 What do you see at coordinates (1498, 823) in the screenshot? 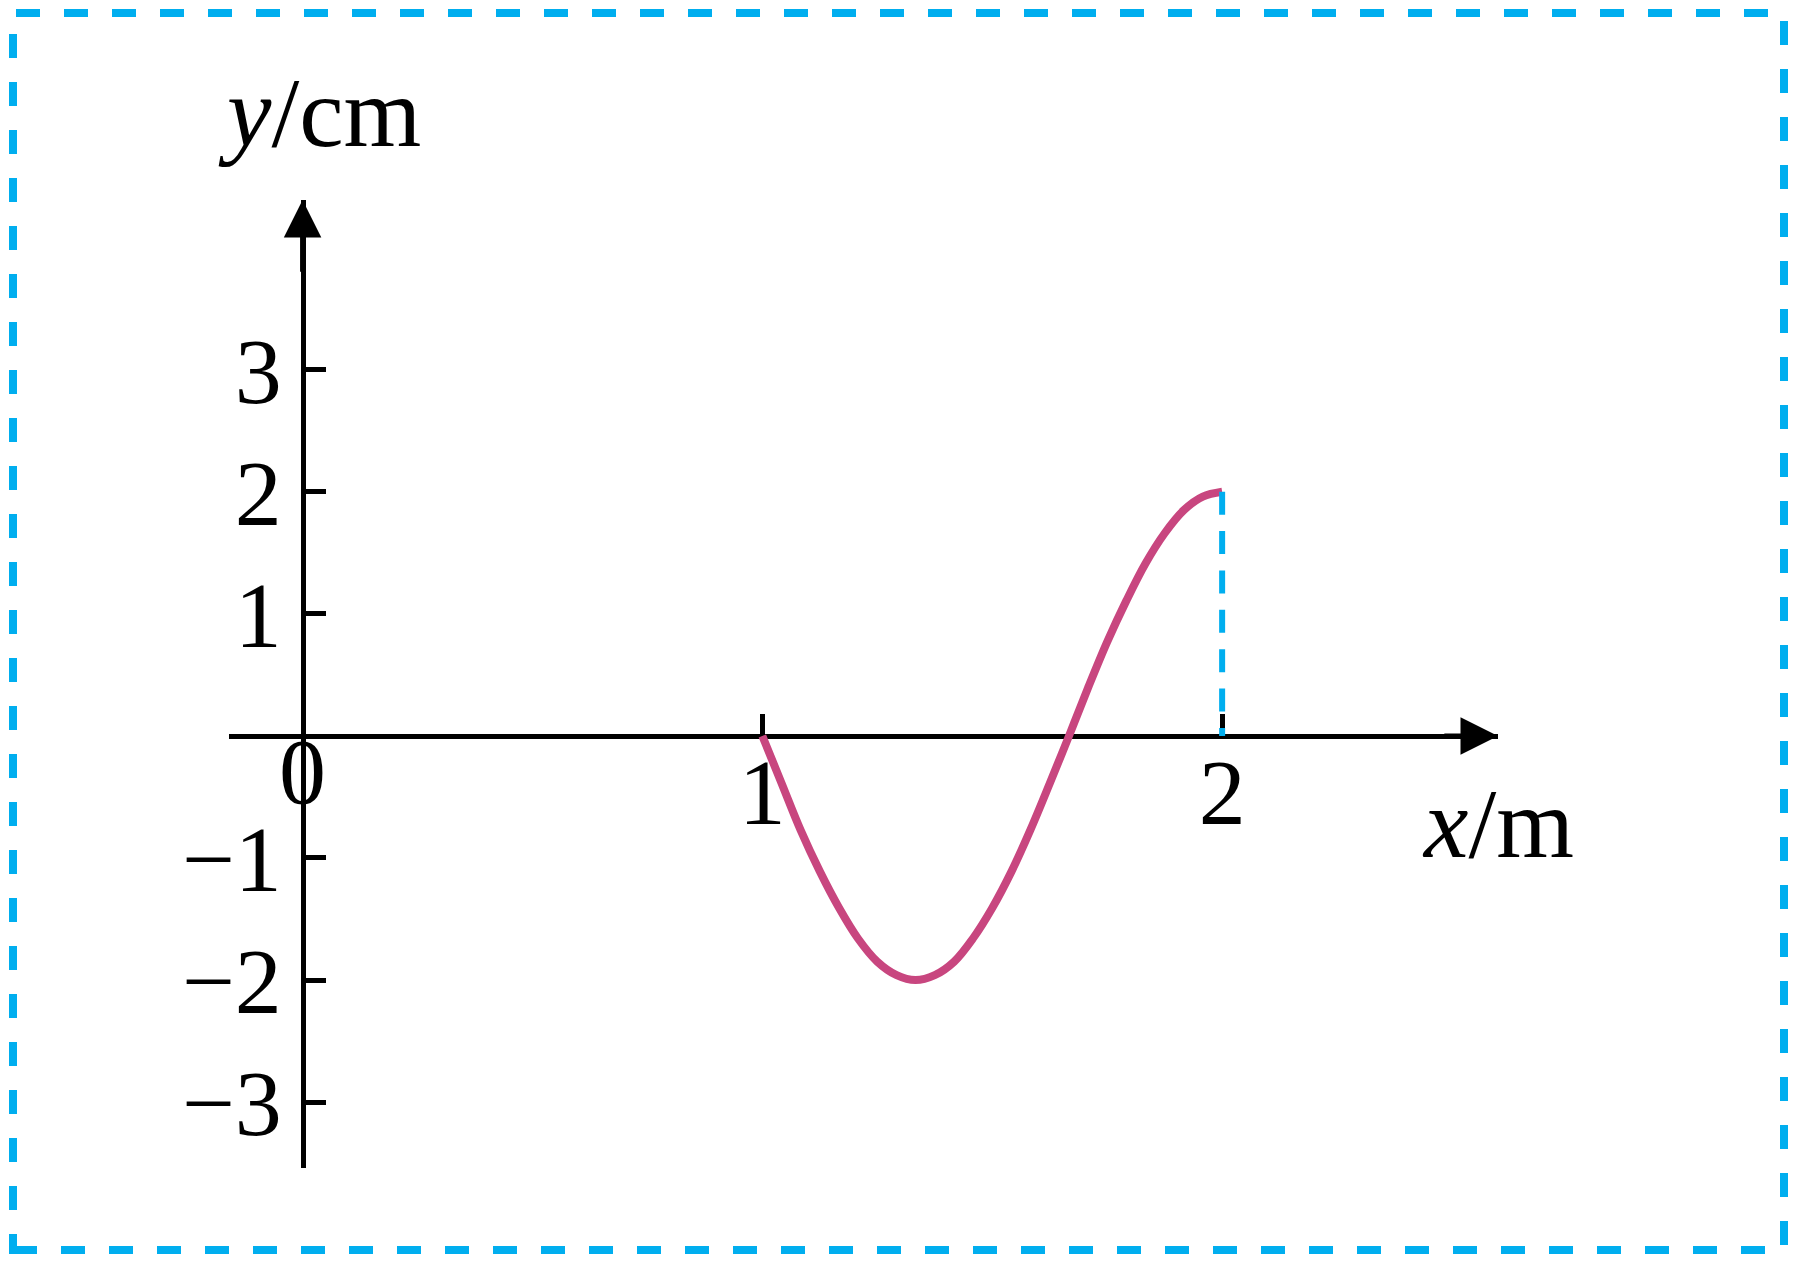
I see `x-axis-title: x/m` at bounding box center [1498, 823].